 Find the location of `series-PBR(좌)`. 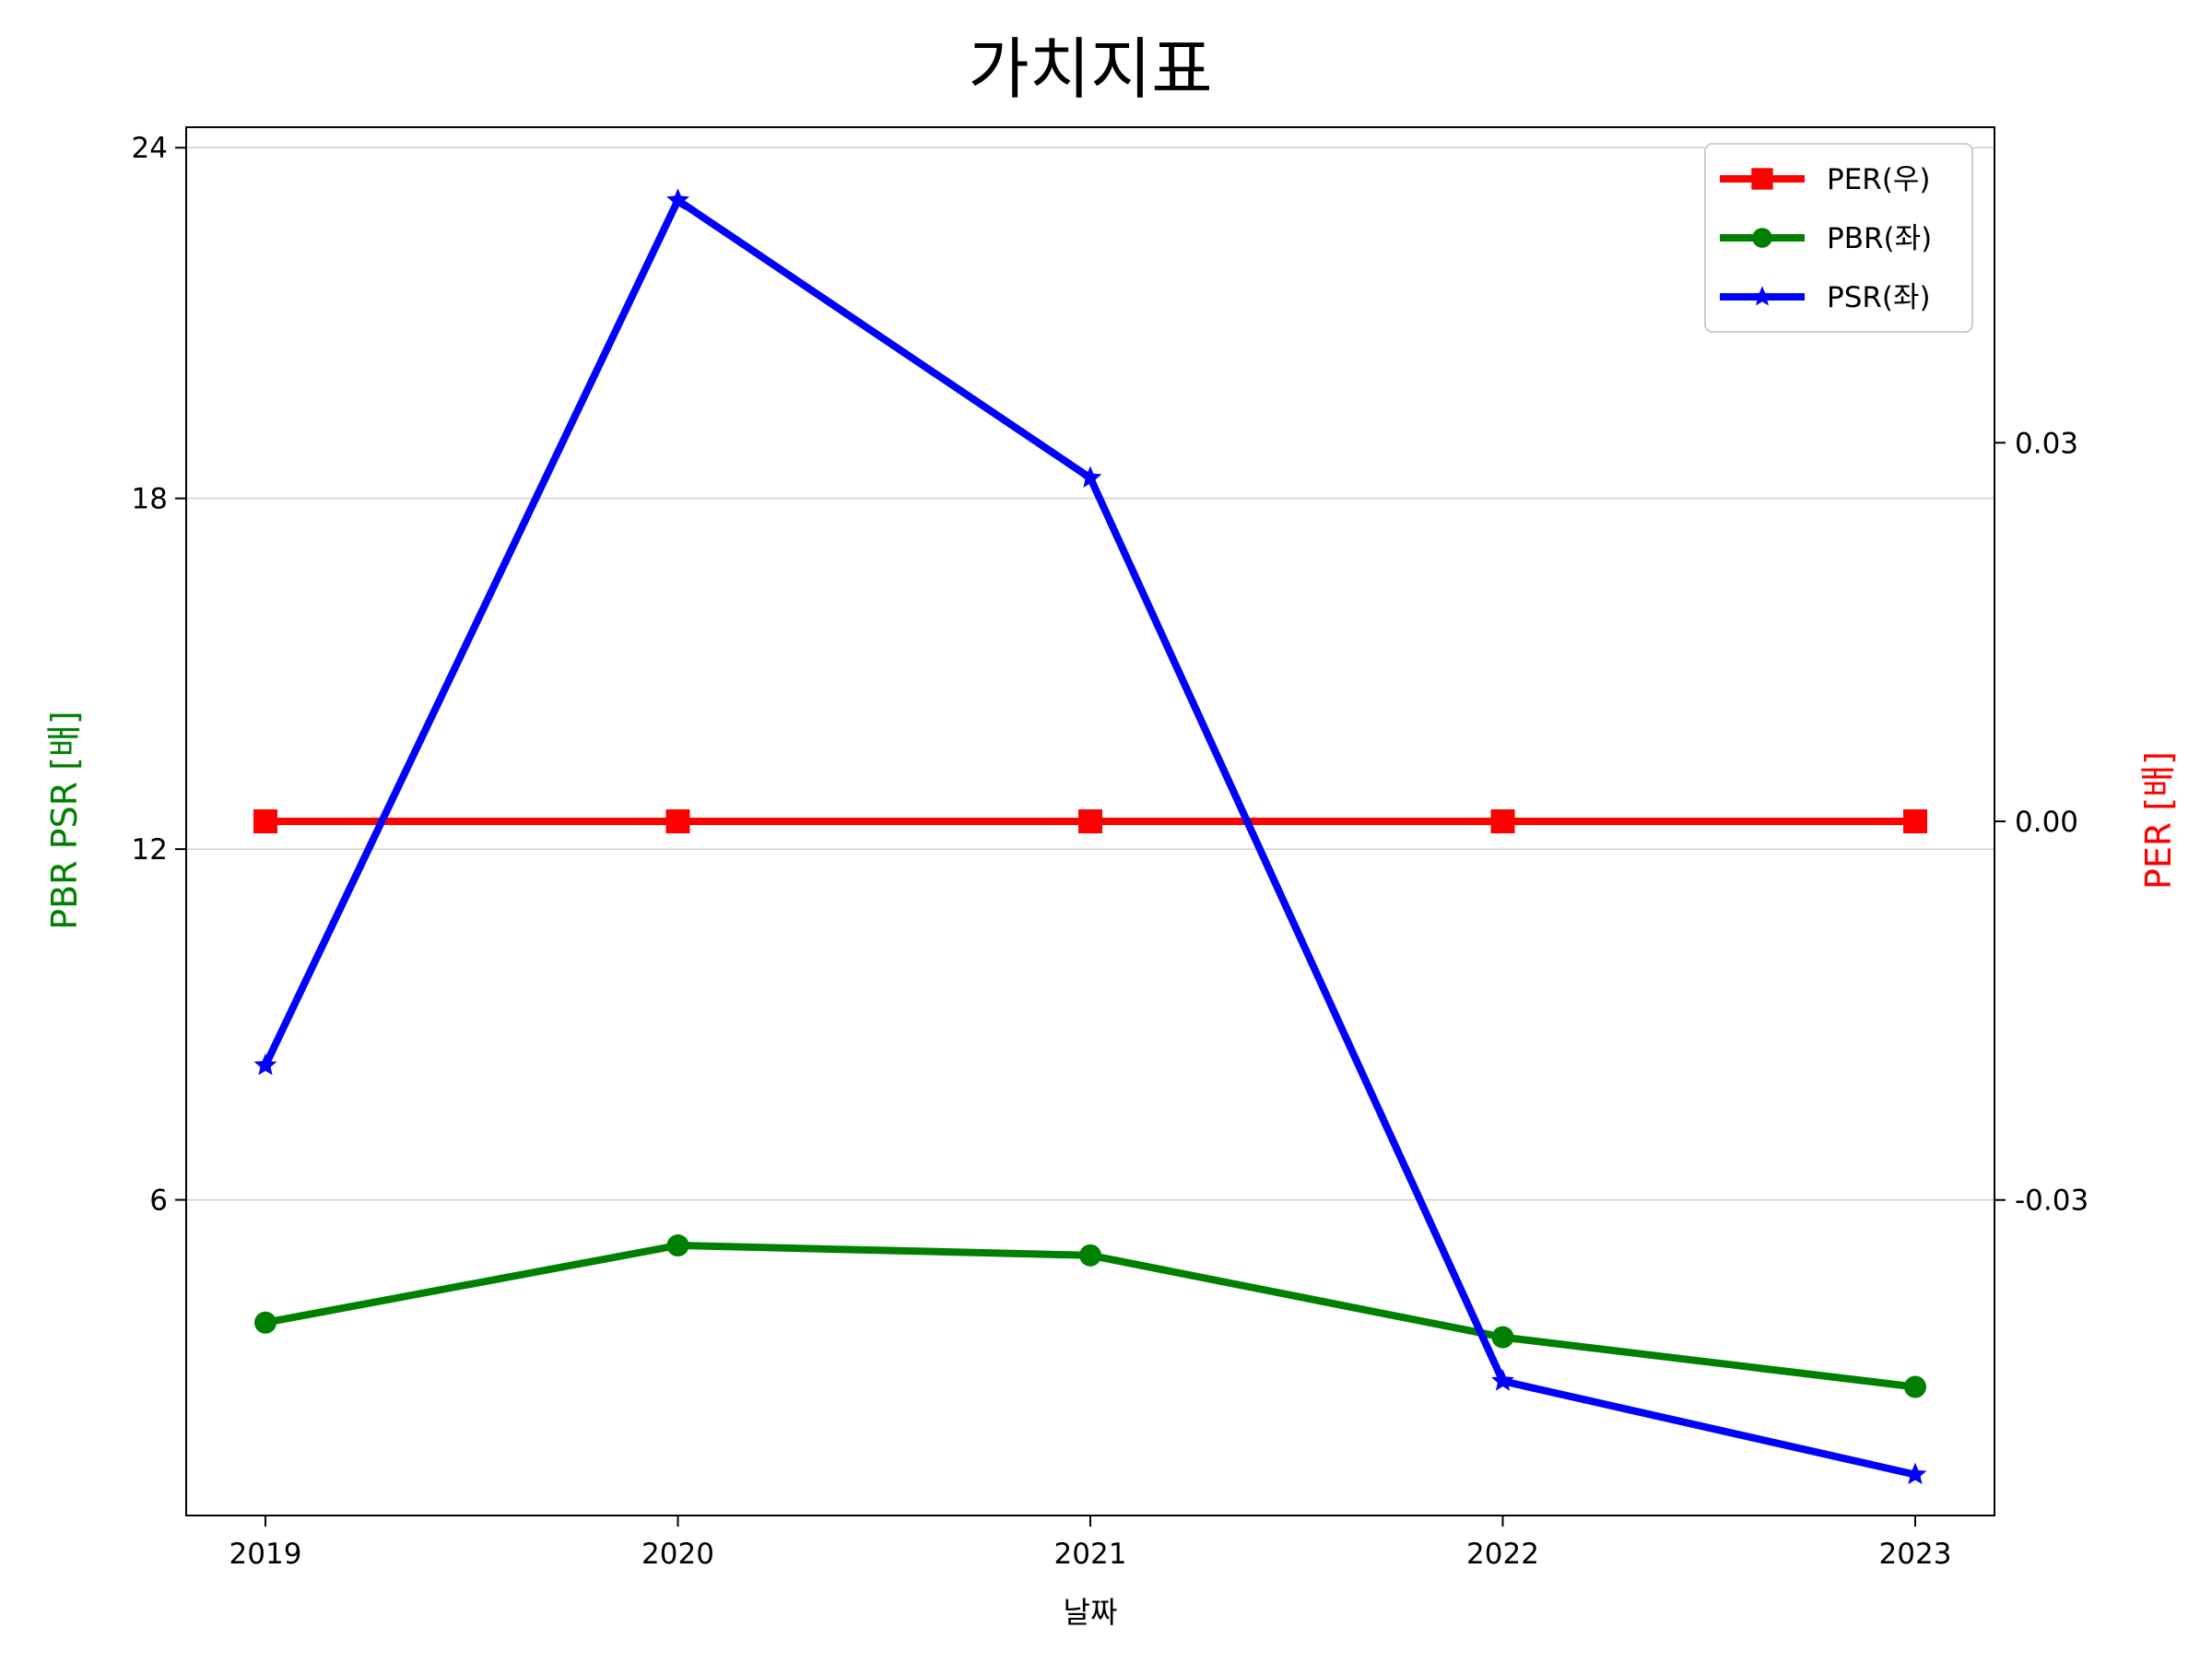

series-PBR(좌) is located at coordinates (1090, 1316).